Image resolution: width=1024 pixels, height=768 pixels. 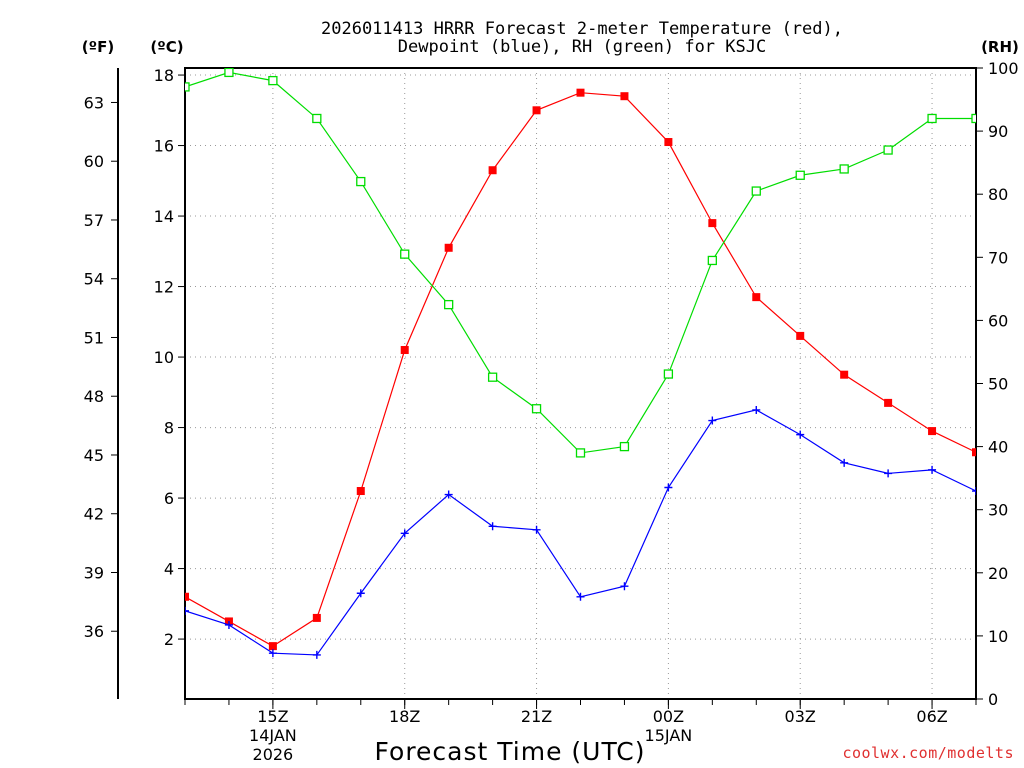 What do you see at coordinates (94, 514) in the screenshot?
I see `fahrenheit-tick-label: 42` at bounding box center [94, 514].